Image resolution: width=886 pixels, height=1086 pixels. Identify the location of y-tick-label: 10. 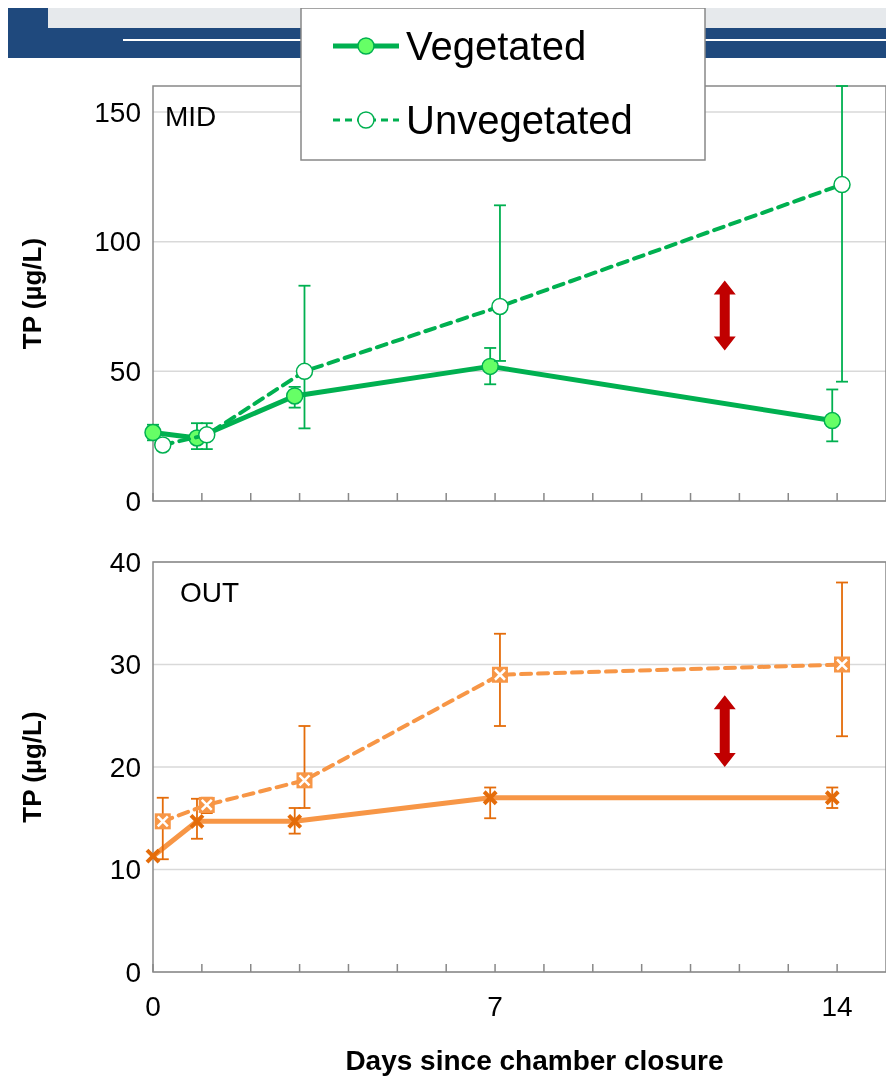
(125, 870).